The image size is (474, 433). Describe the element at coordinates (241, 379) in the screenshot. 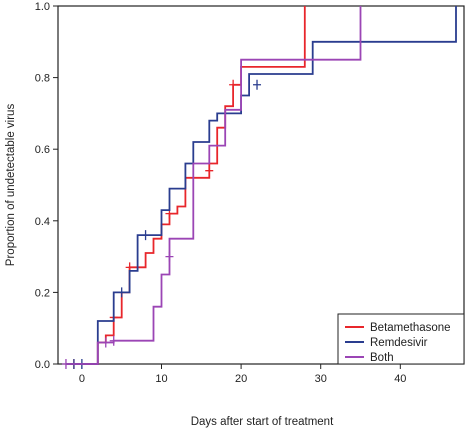

I see `x-tick-label: 20` at that location.